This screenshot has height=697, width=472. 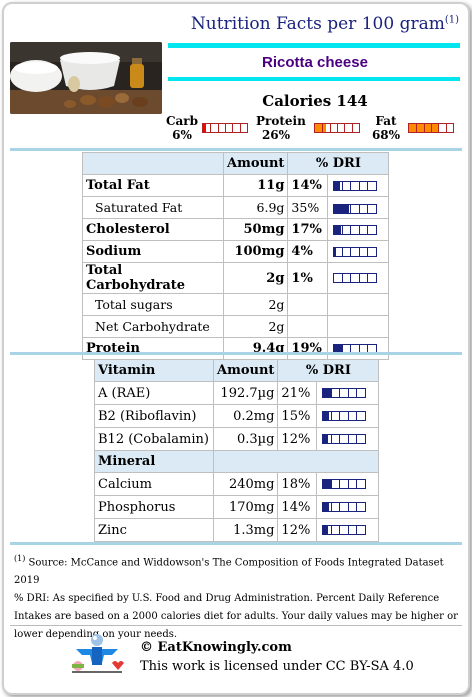 What do you see at coordinates (245, 370) in the screenshot?
I see `vitamin-header-amount: Amount` at bounding box center [245, 370].